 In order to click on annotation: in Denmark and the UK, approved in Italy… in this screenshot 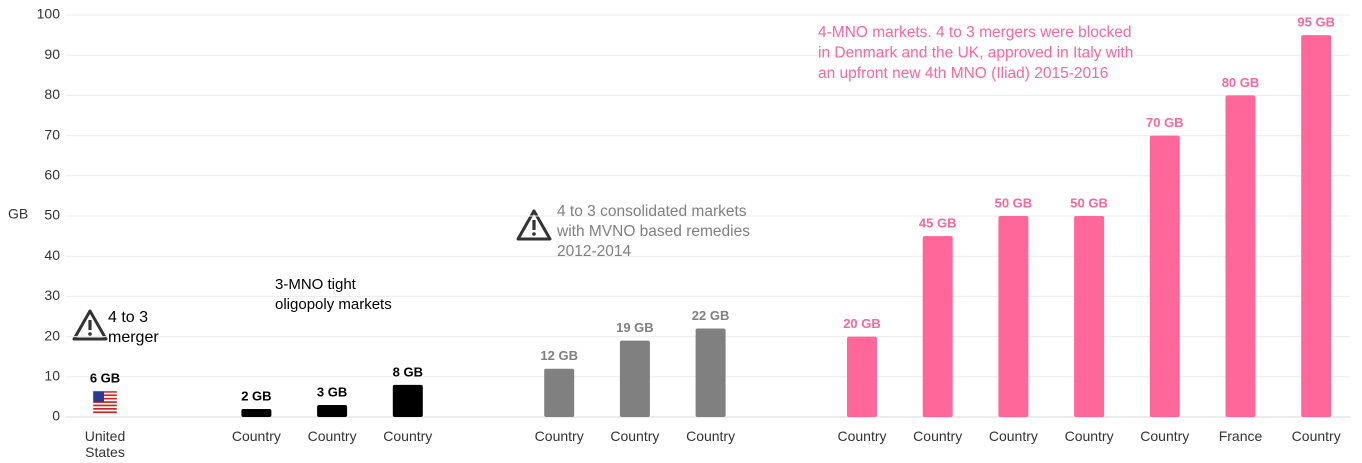, I will do `click(975, 53)`.